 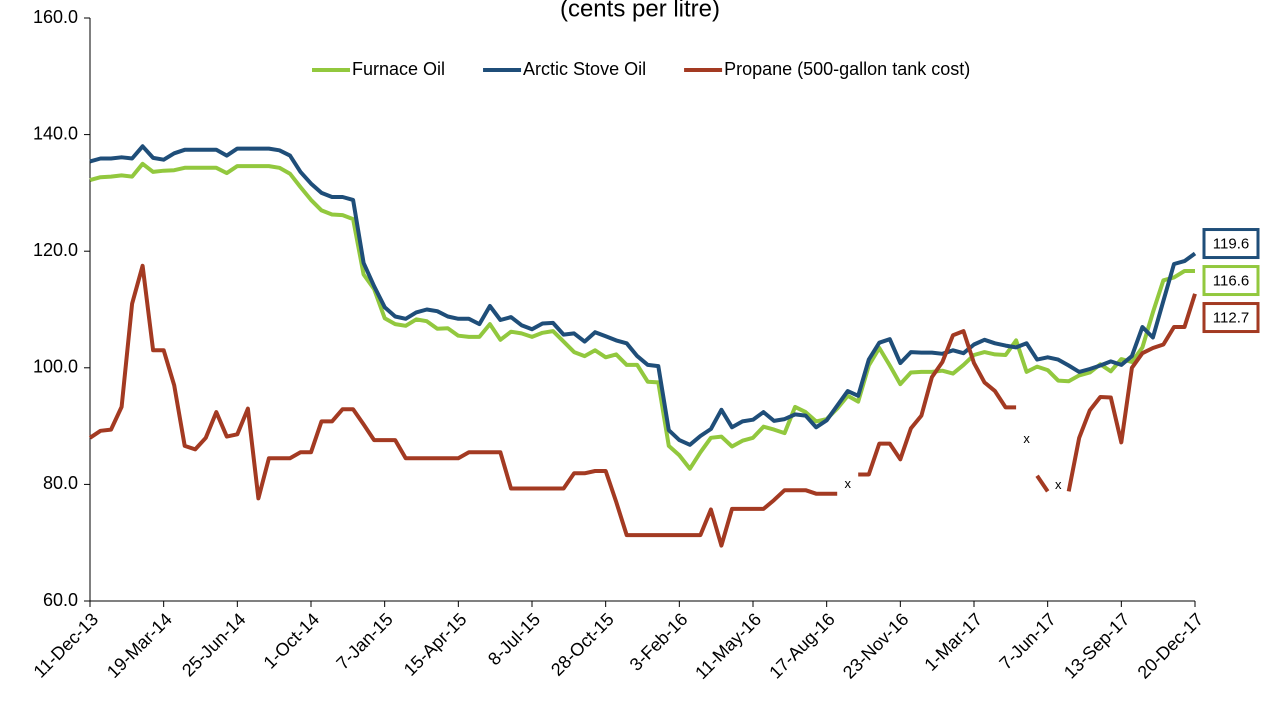 I want to click on x-tick-label: 7-Jan-15, so click(x=364, y=641).